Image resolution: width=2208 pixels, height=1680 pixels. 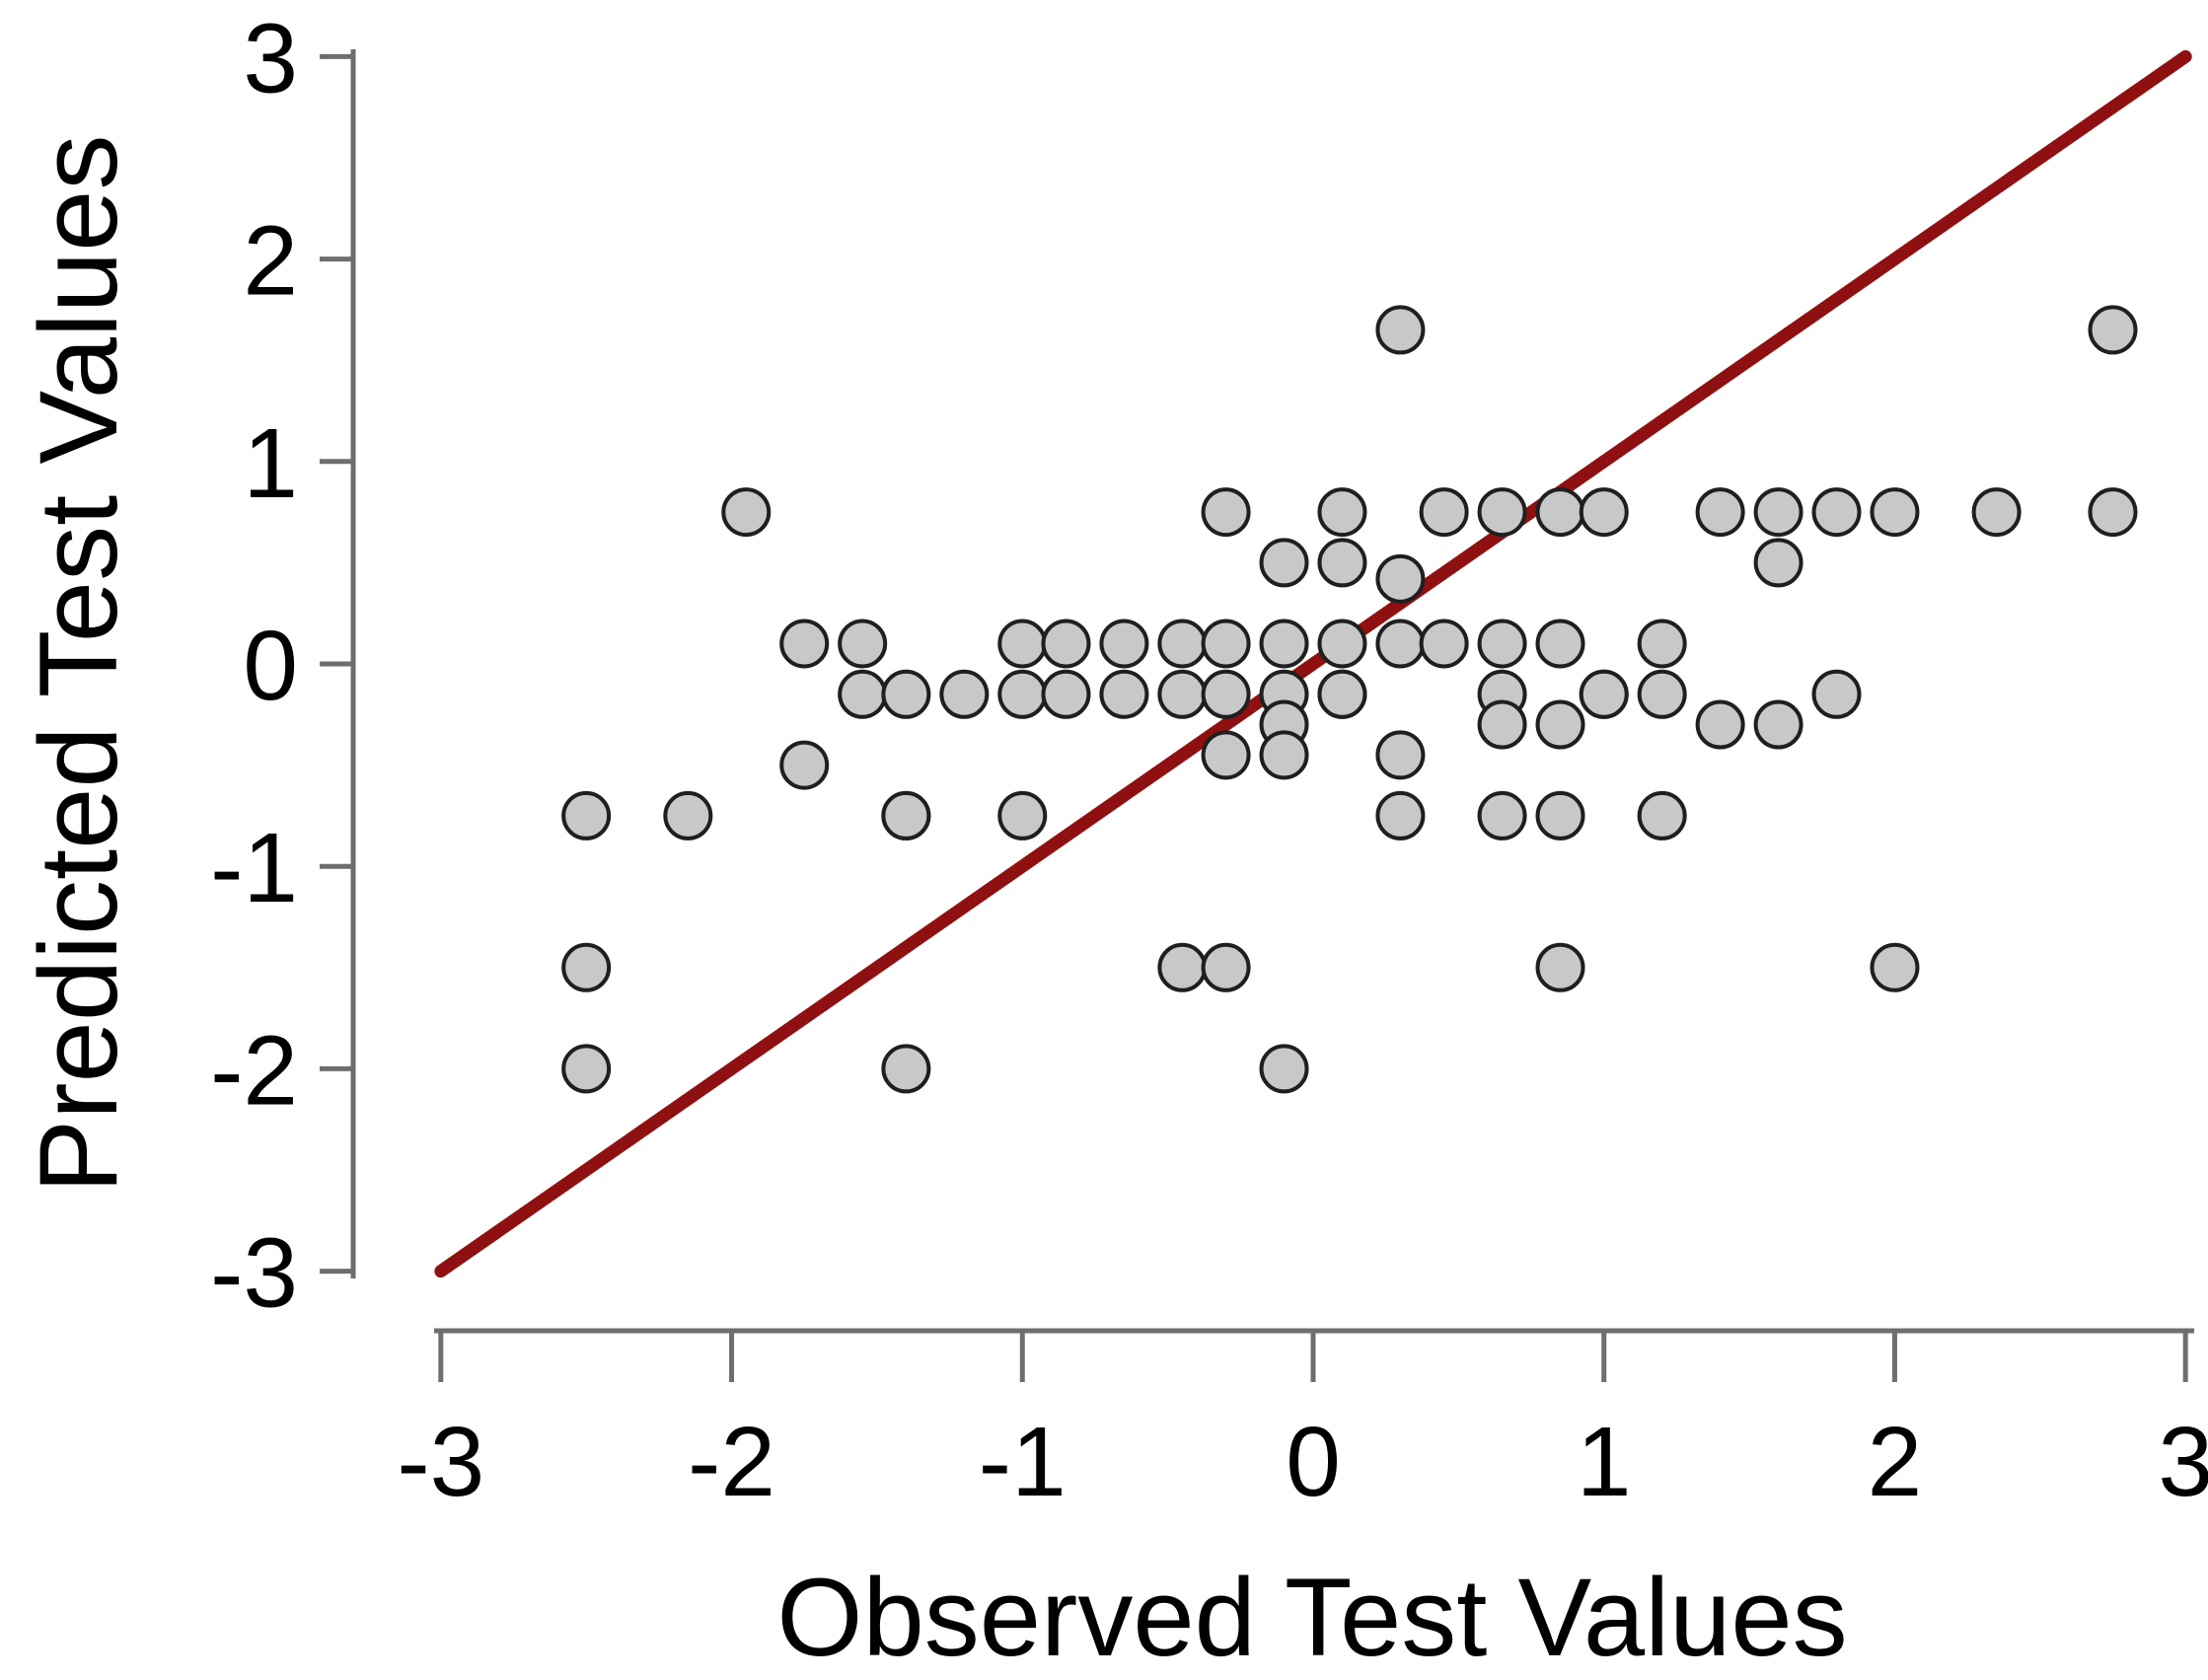 I want to click on x-tick-label: -3, so click(x=440, y=1462).